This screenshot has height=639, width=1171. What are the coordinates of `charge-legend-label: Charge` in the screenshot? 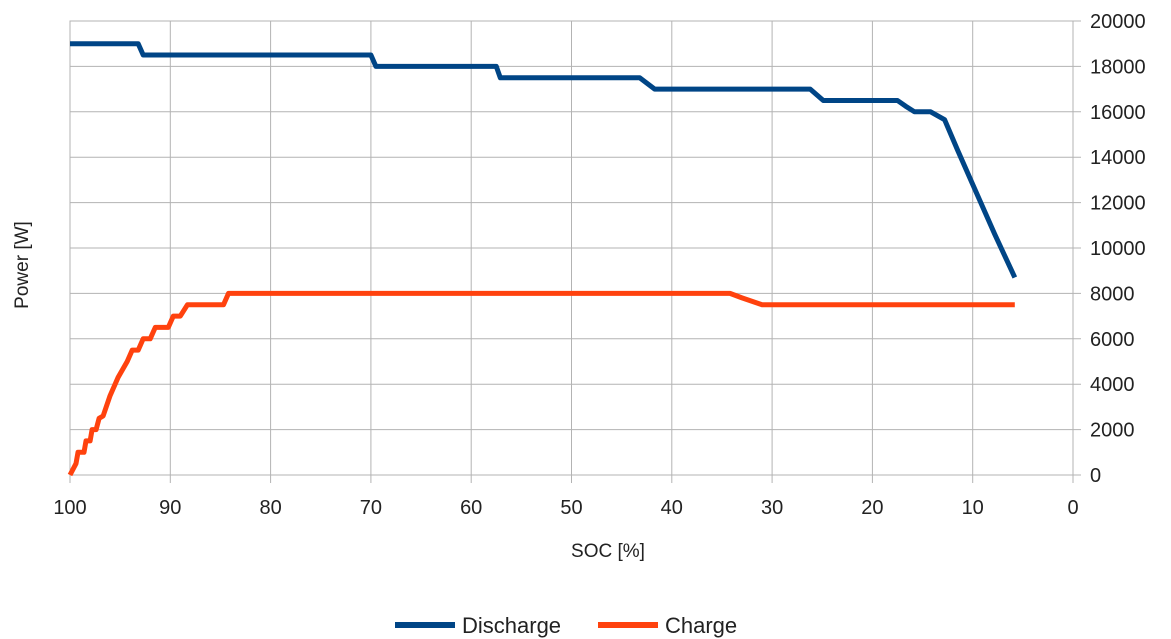 It's located at (701, 625).